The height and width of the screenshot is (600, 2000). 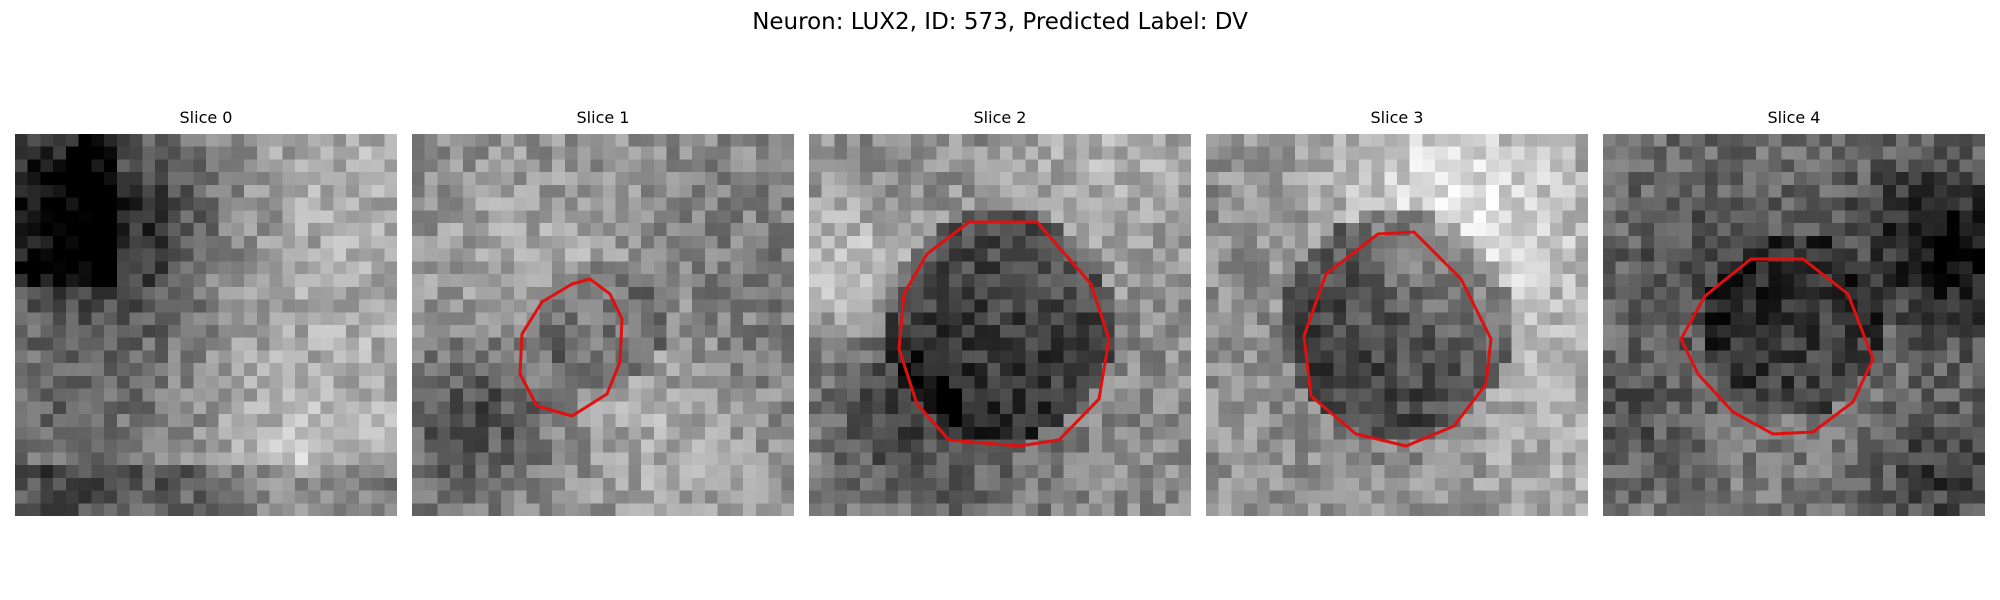 What do you see at coordinates (1000, 117) in the screenshot?
I see `slice-title: Slice 2` at bounding box center [1000, 117].